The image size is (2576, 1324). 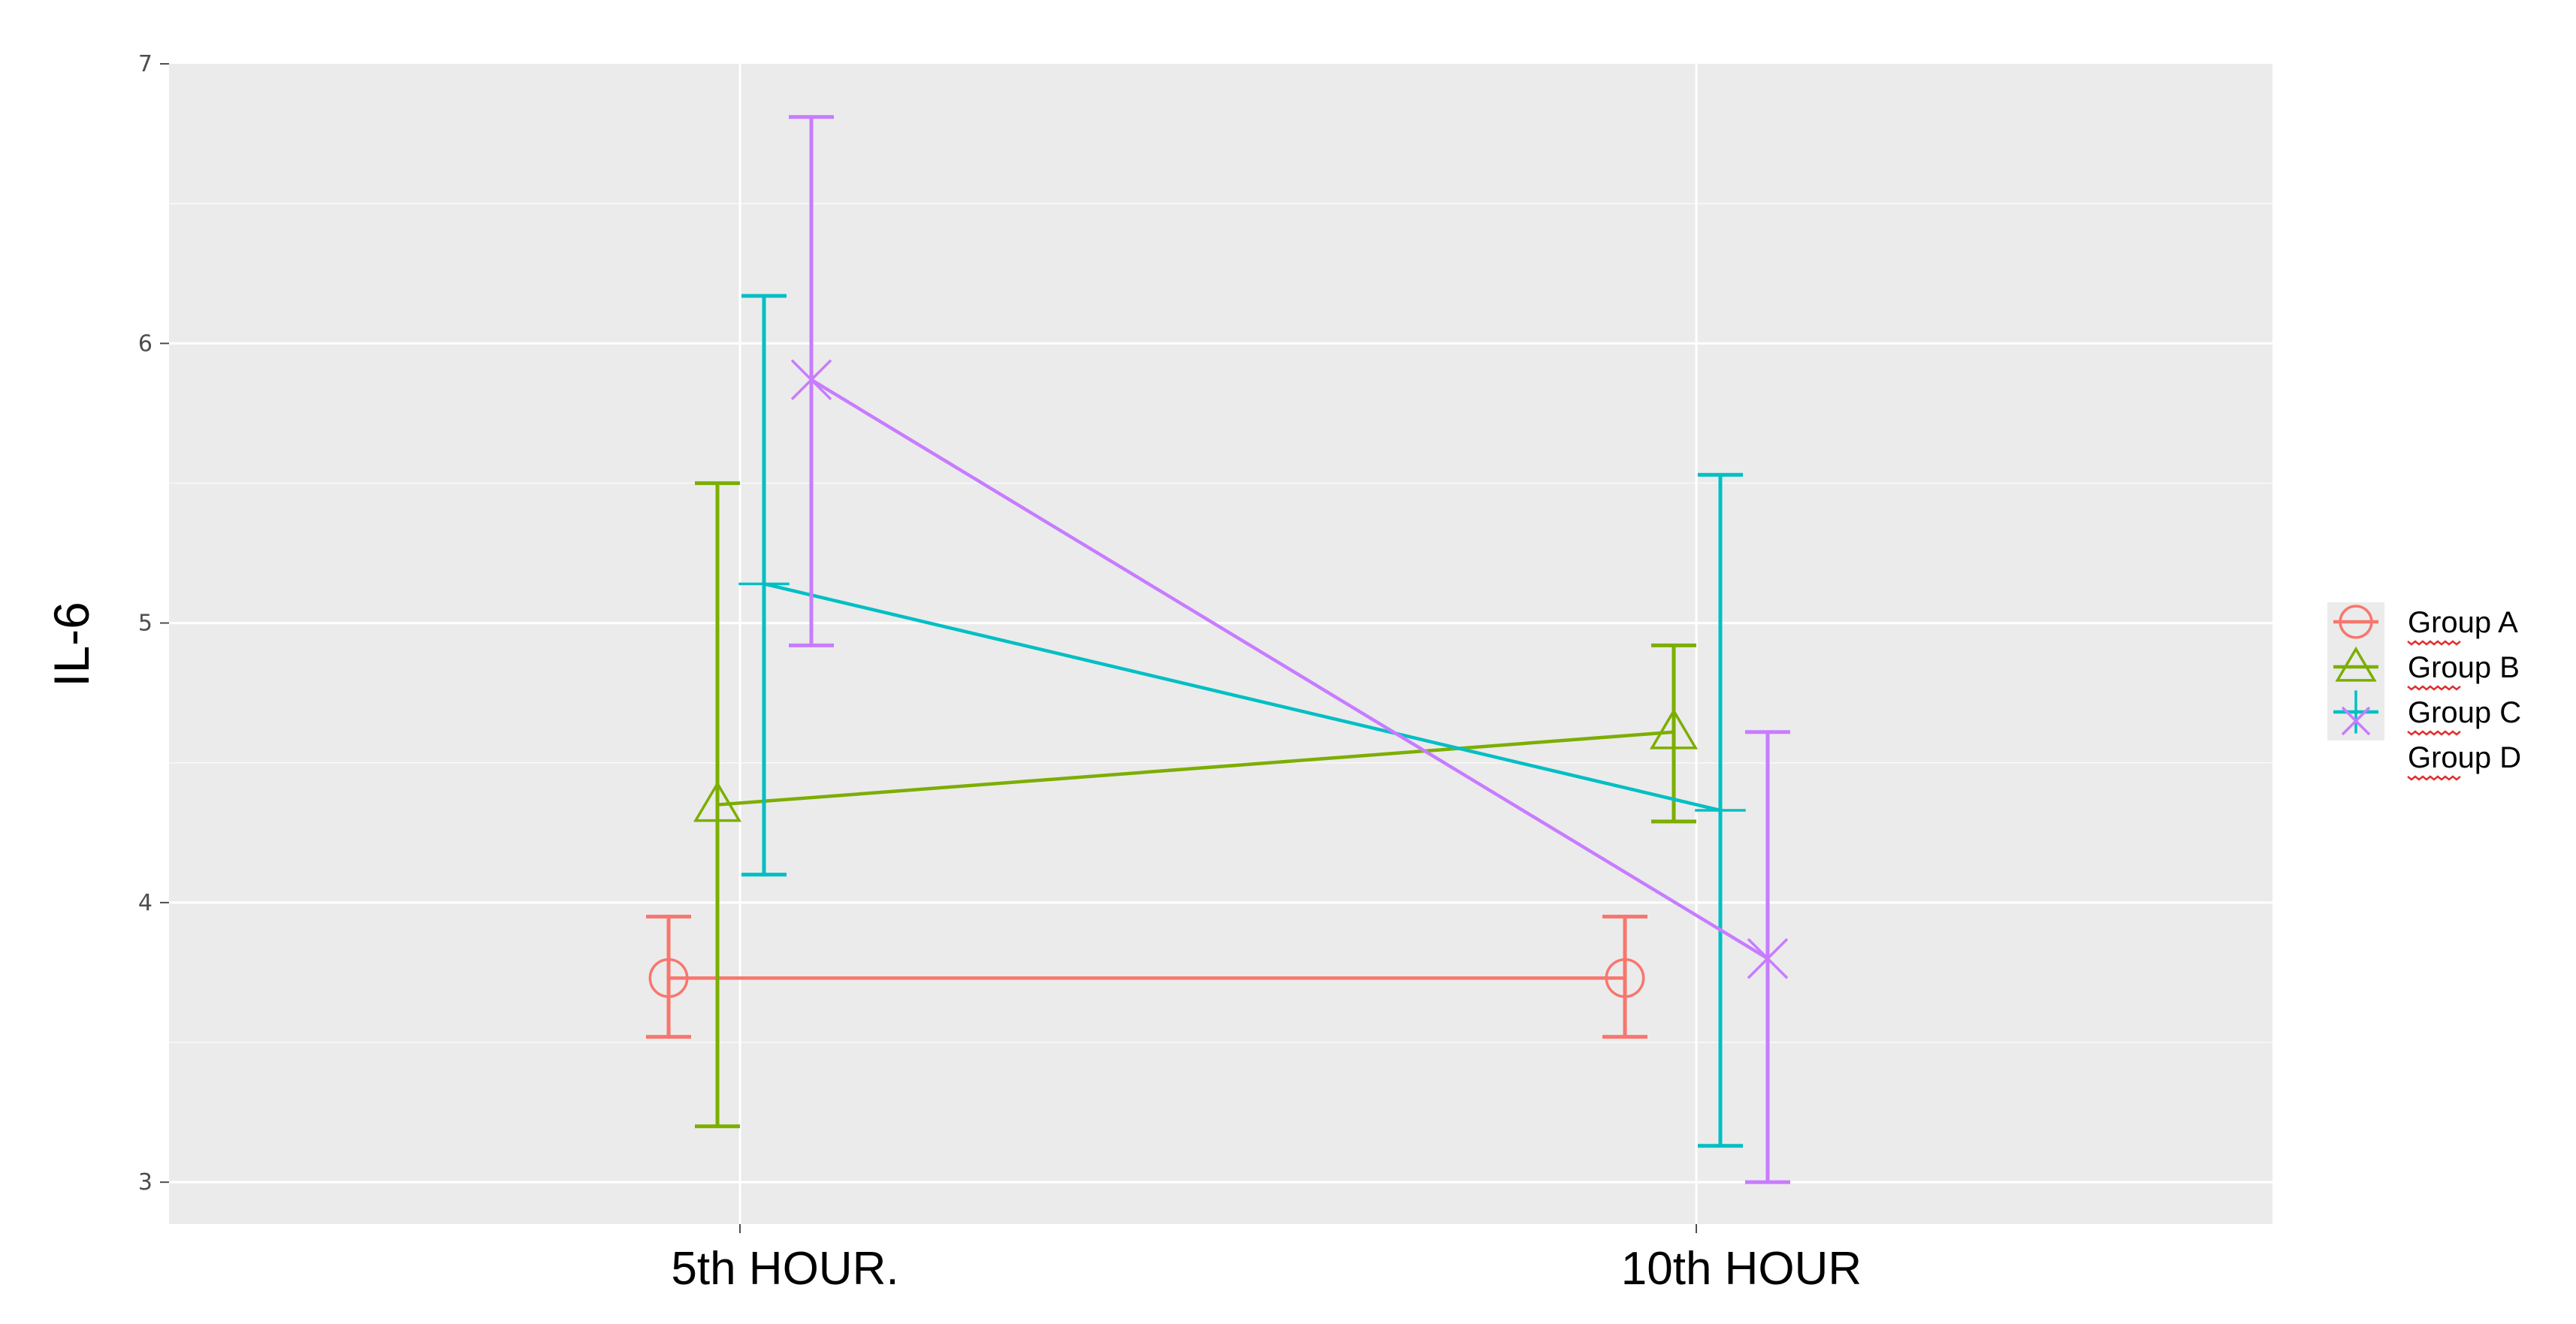 I want to click on x-tick-label: 10th HOUR, so click(x=1741, y=1269).